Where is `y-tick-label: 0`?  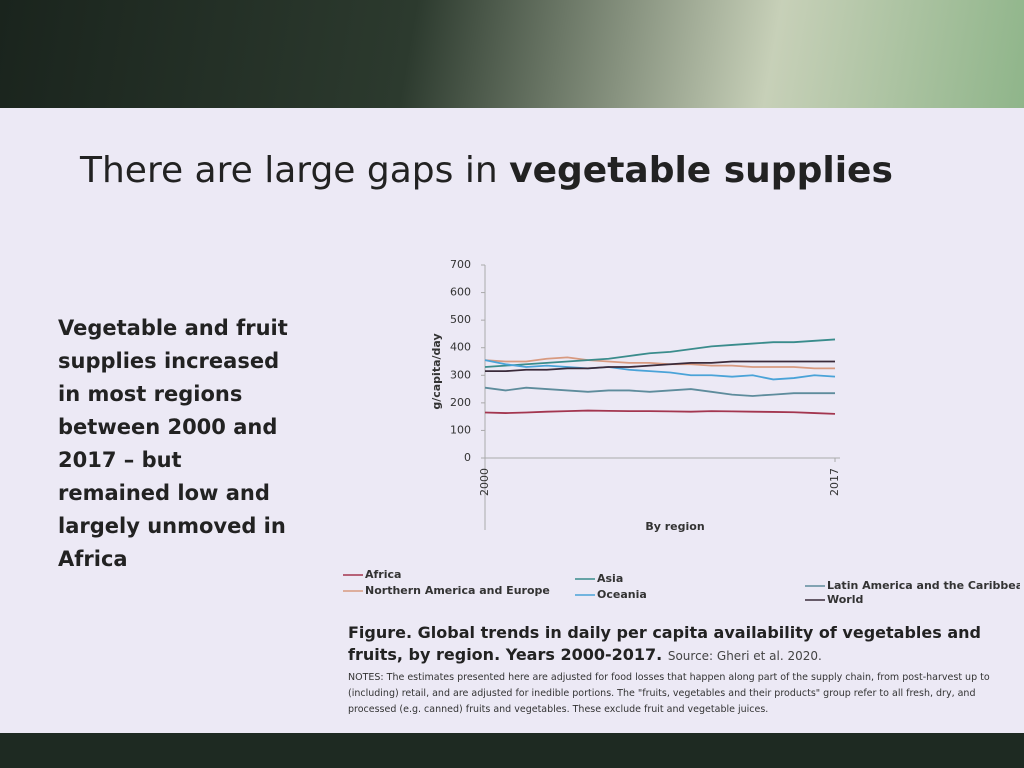 y-tick-label: 0 is located at coordinates (467, 457).